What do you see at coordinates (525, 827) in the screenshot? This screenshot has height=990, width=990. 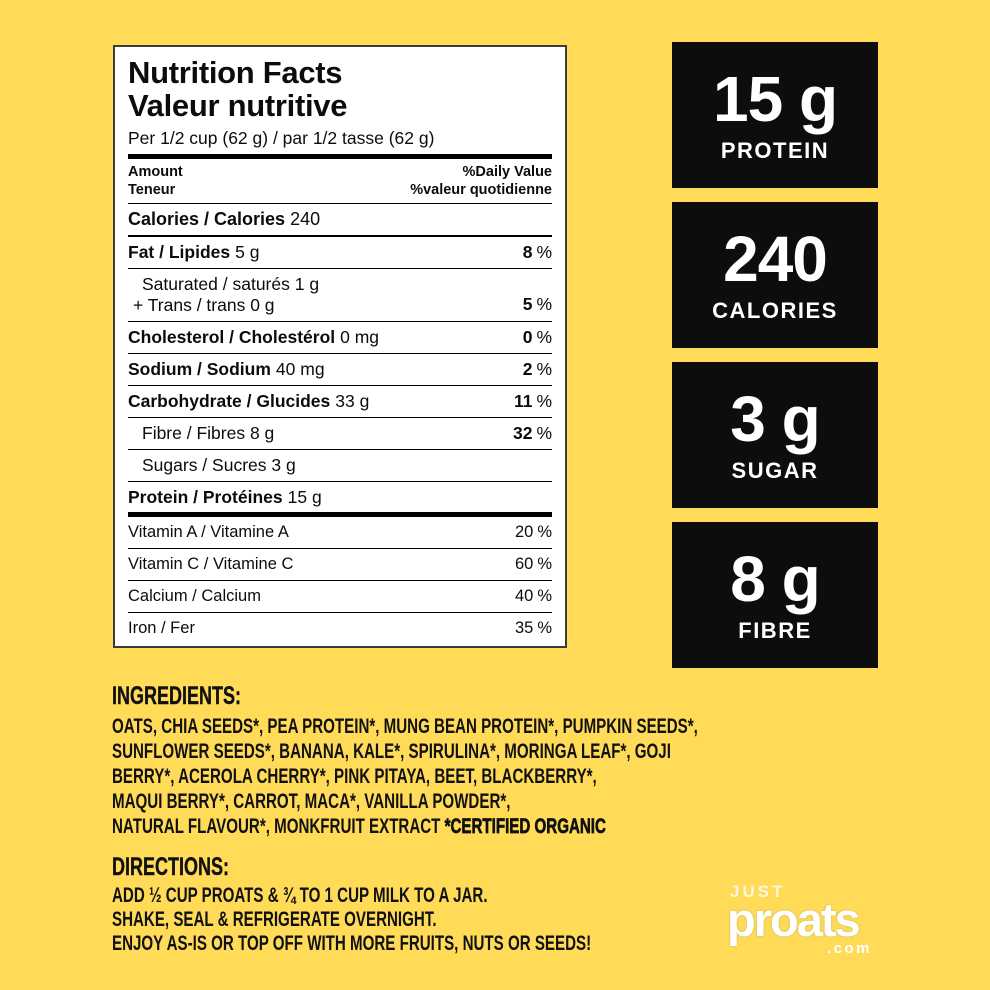 I see `certified-organic-note: *CERTIFIED ORGANIC` at bounding box center [525, 827].